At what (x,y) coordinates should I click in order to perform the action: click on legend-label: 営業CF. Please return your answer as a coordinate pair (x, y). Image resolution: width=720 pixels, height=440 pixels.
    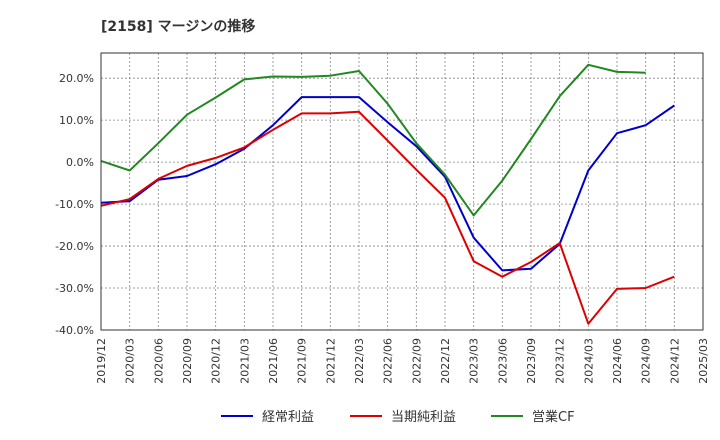
    Looking at the image, I should click on (553, 417).